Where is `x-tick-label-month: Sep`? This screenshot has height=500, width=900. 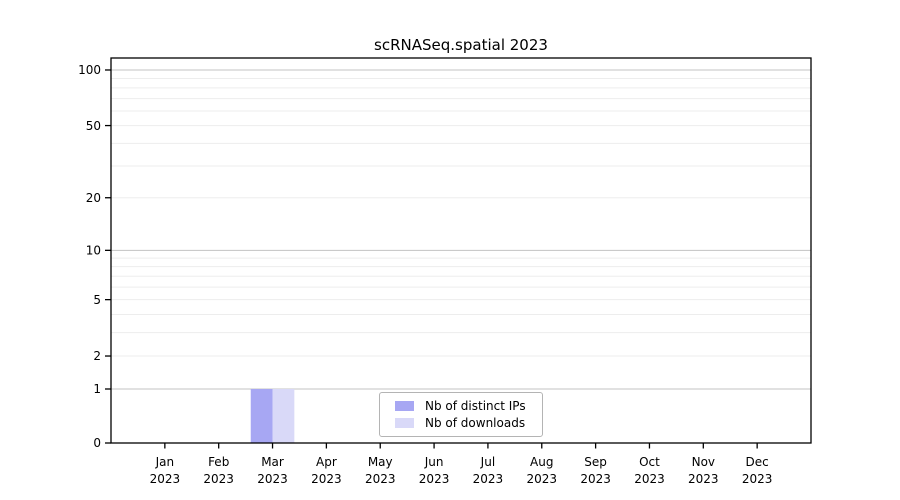
x-tick-label-month: Sep is located at coordinates (595, 462).